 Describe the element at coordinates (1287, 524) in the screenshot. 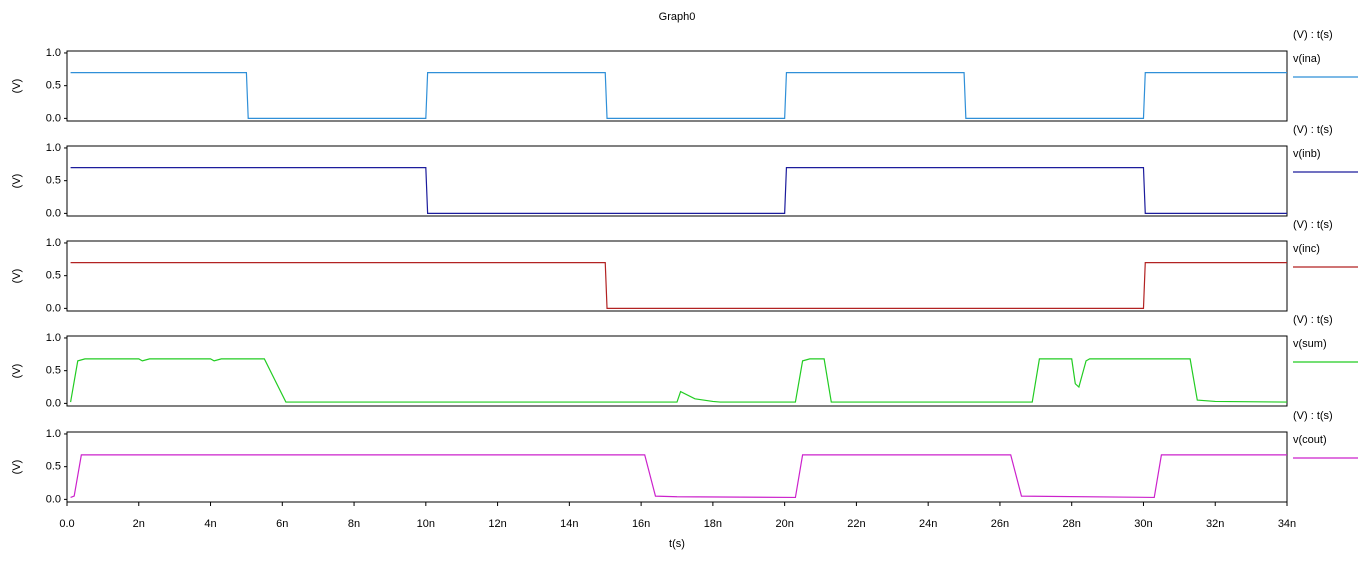

I see `x-tick-label: 34n` at that location.